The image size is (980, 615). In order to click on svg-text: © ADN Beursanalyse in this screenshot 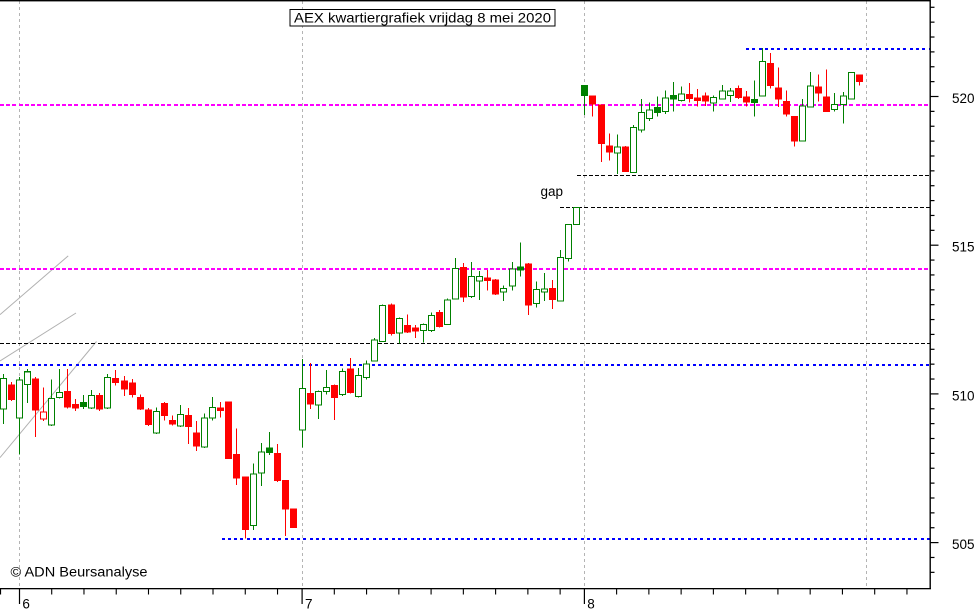, I will do `click(79, 572)`.